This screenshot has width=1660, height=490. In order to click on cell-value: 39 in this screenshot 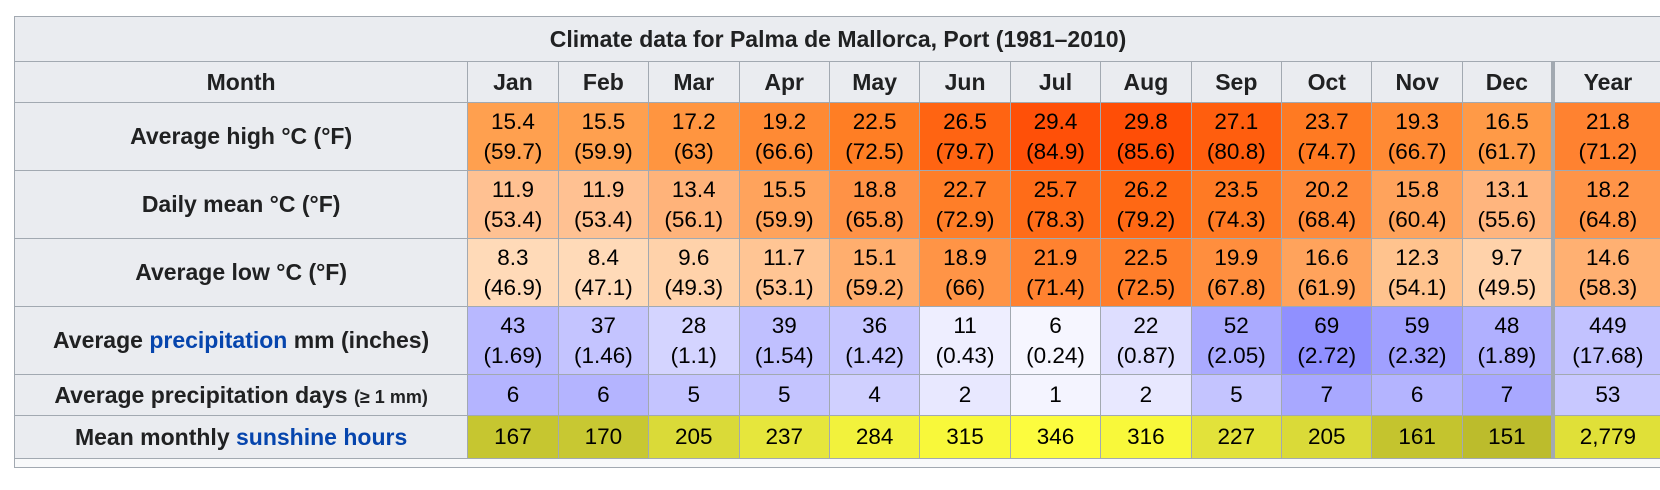, I will do `click(784, 326)`.